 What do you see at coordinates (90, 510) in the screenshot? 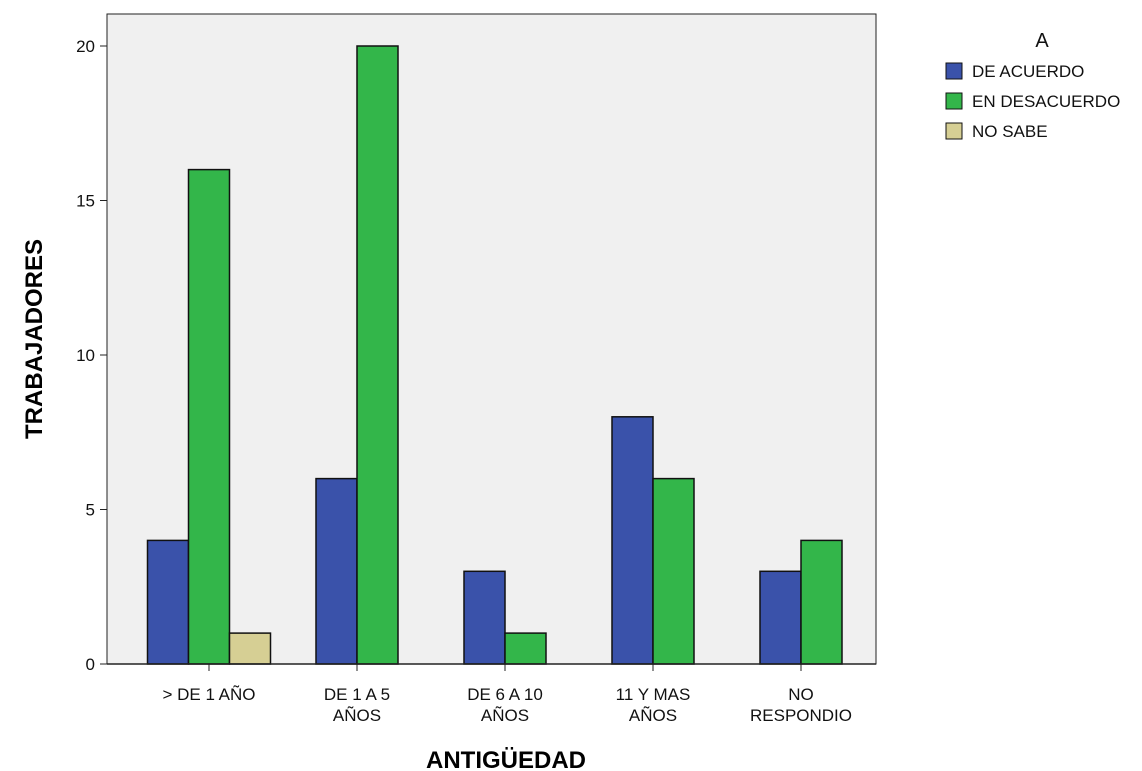
I see `y-tick-label: 5` at bounding box center [90, 510].